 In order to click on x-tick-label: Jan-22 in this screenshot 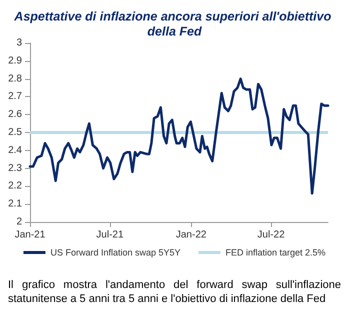, I will do `click(191, 235)`.